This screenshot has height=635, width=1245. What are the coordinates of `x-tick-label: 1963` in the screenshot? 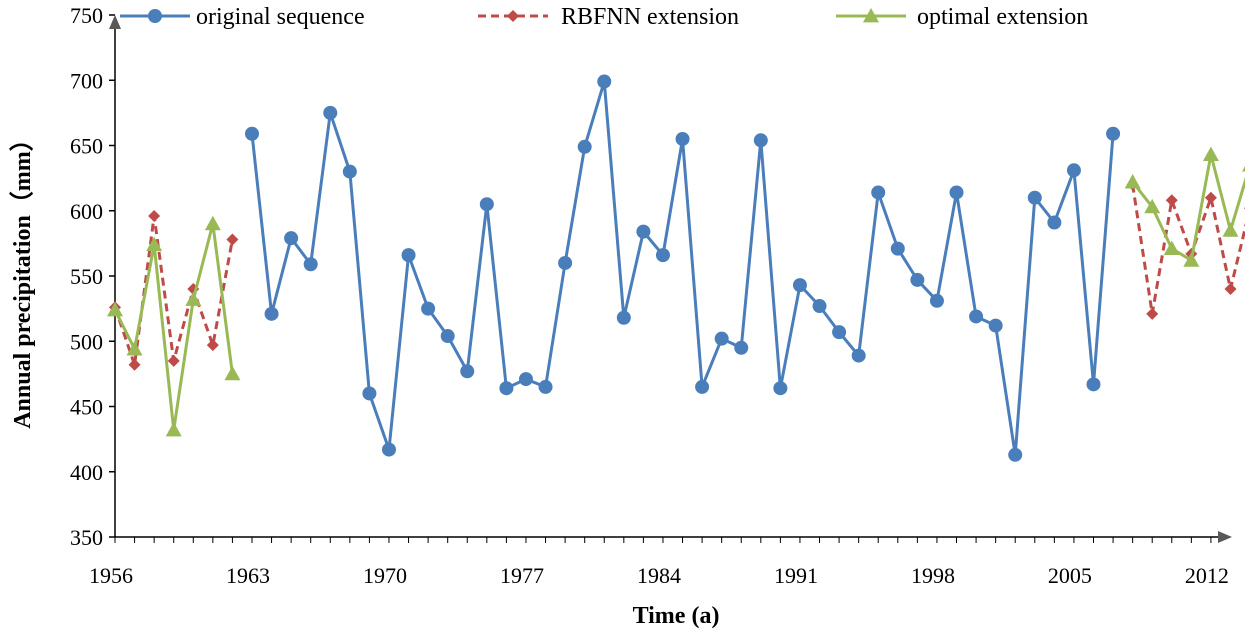 It's located at (248, 575).